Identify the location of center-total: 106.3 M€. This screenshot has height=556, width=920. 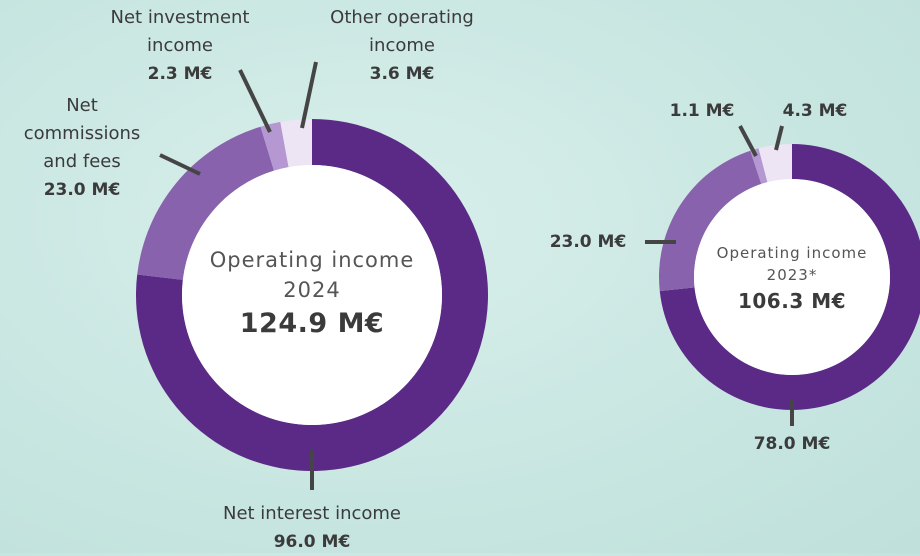
(792, 301).